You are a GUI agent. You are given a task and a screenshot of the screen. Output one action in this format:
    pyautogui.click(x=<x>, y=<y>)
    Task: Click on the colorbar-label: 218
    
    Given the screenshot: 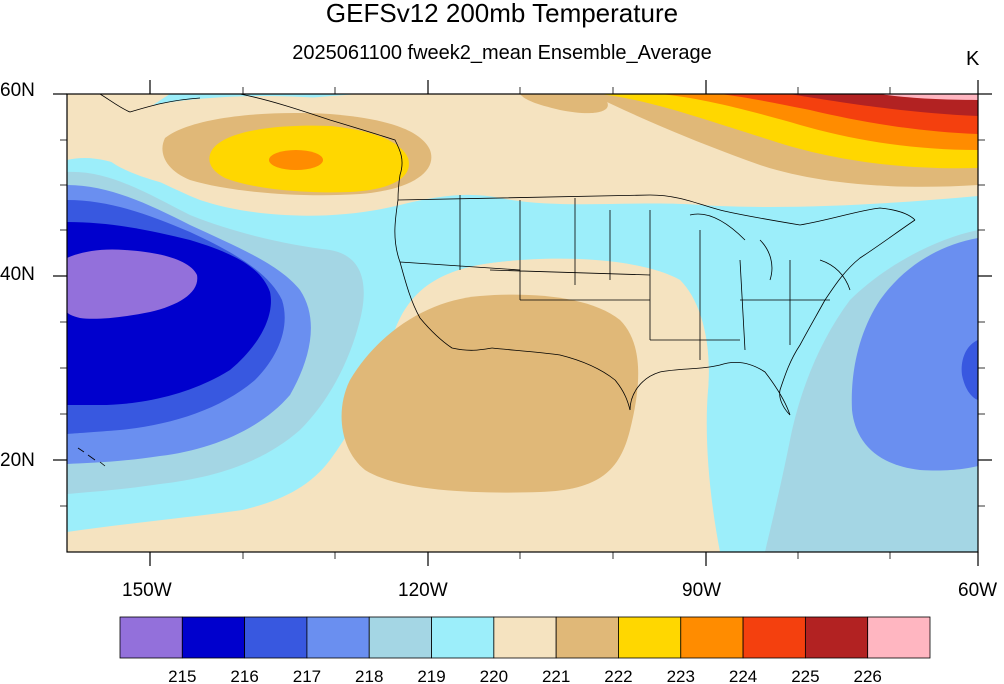 What is the action you would take?
    pyautogui.click(x=369, y=675)
    